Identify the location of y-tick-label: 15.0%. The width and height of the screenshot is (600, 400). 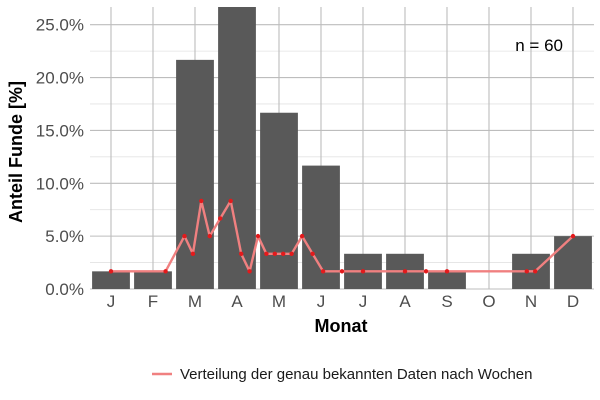
(60, 130).